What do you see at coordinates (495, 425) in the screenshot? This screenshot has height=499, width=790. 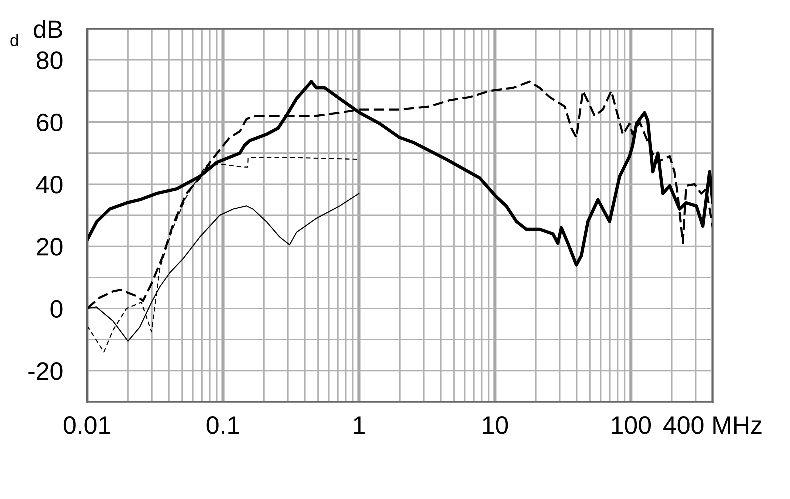 I see `x-tick-label: 10` at bounding box center [495, 425].